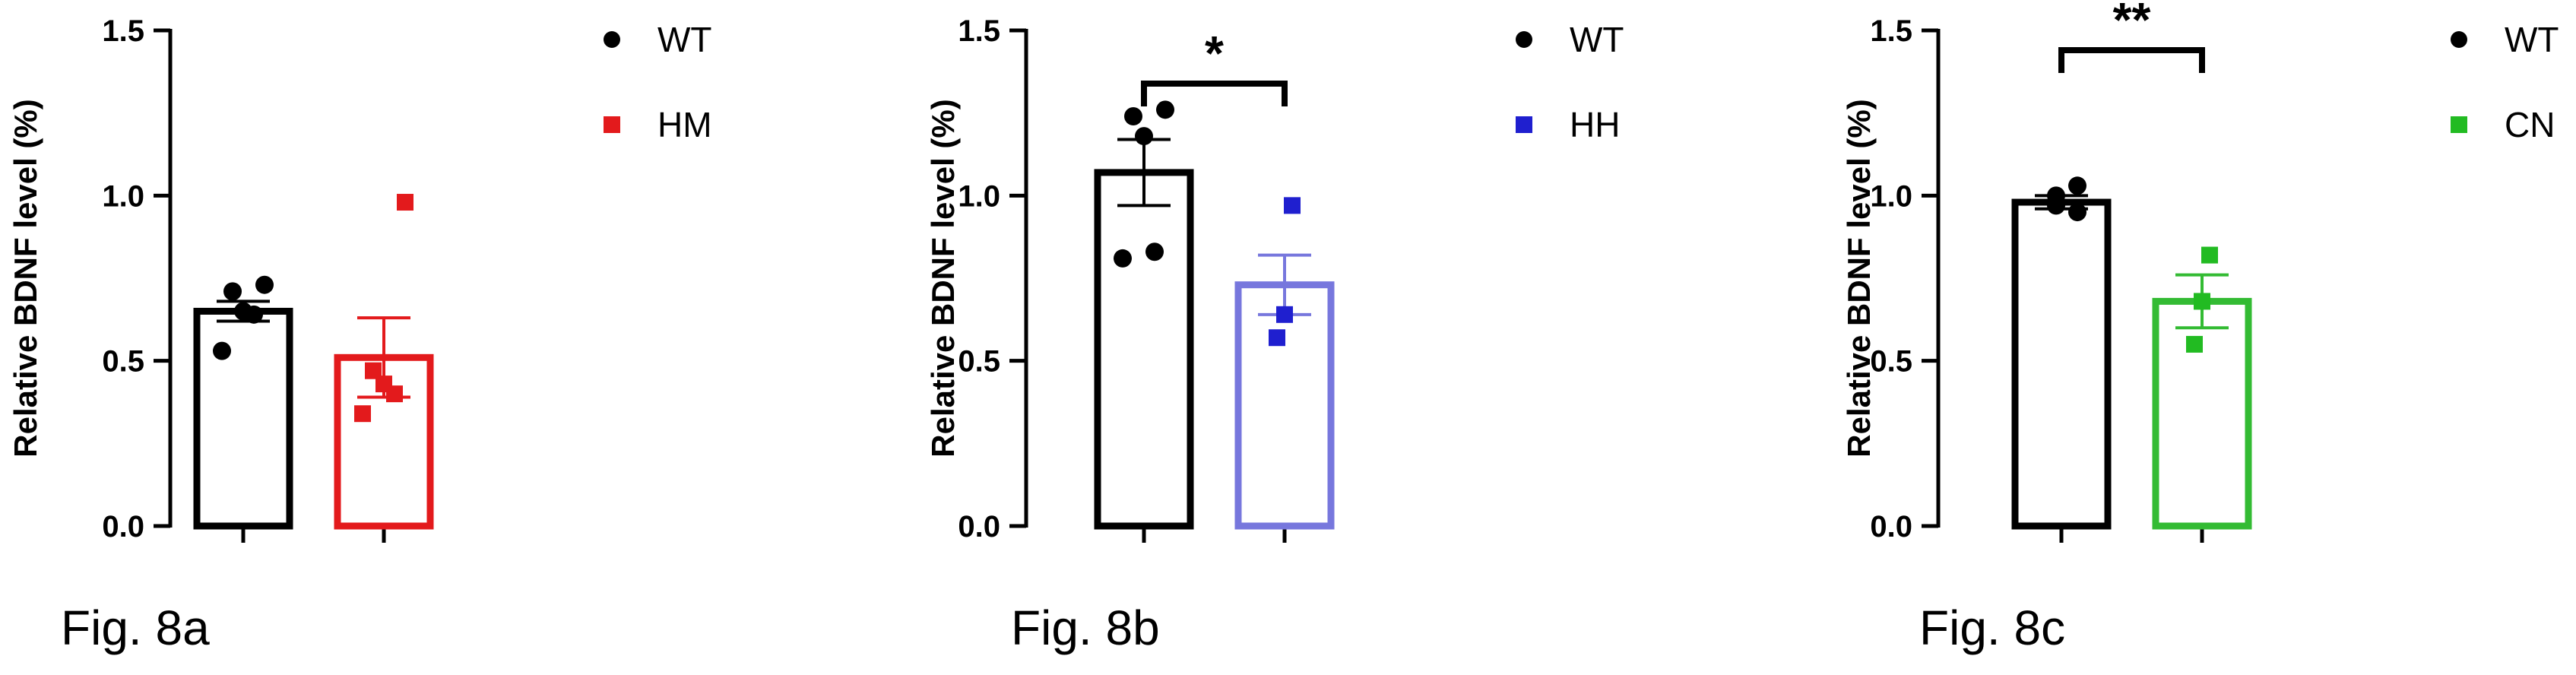 This screenshot has height=675, width=2576. I want to click on legend-marker-cn, so click(2459, 124).